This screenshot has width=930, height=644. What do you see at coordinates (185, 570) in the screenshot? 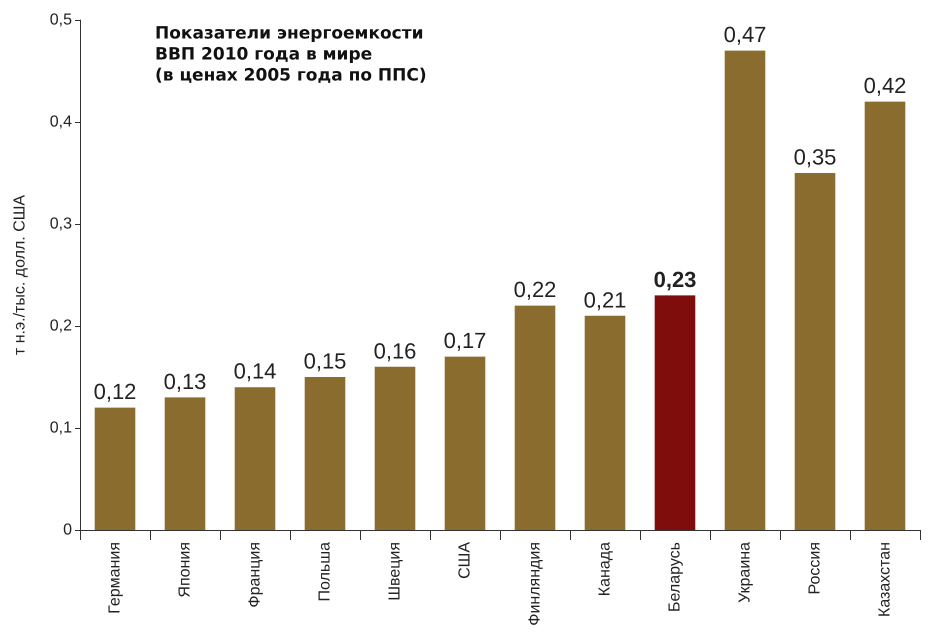
I see `x-tick-label: Япония` at bounding box center [185, 570].